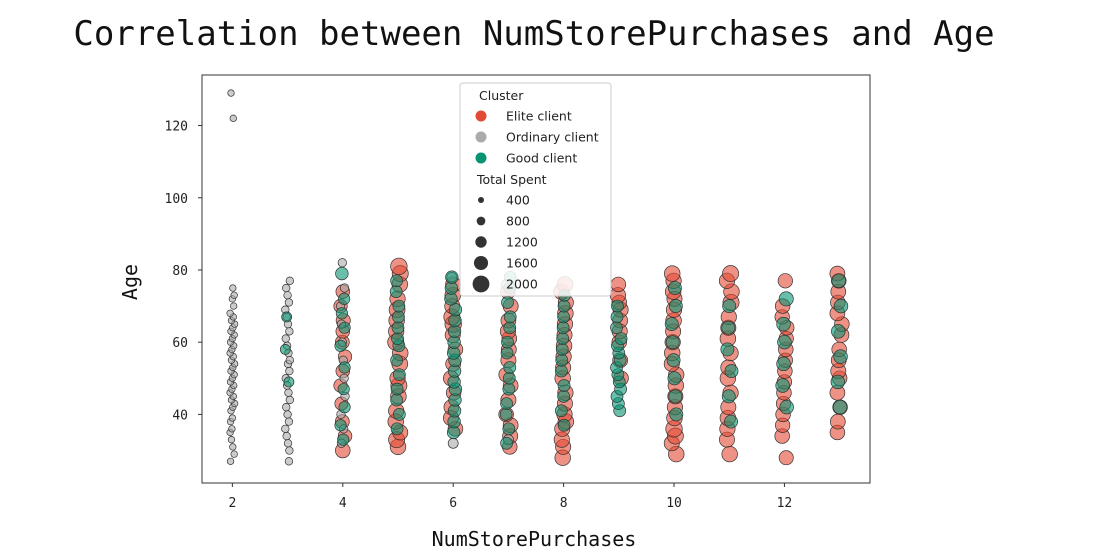 The image size is (1093, 552). What do you see at coordinates (510, 497) in the screenshot?
I see `x-ticks: 2 4 6 8 10 12` at bounding box center [510, 497].